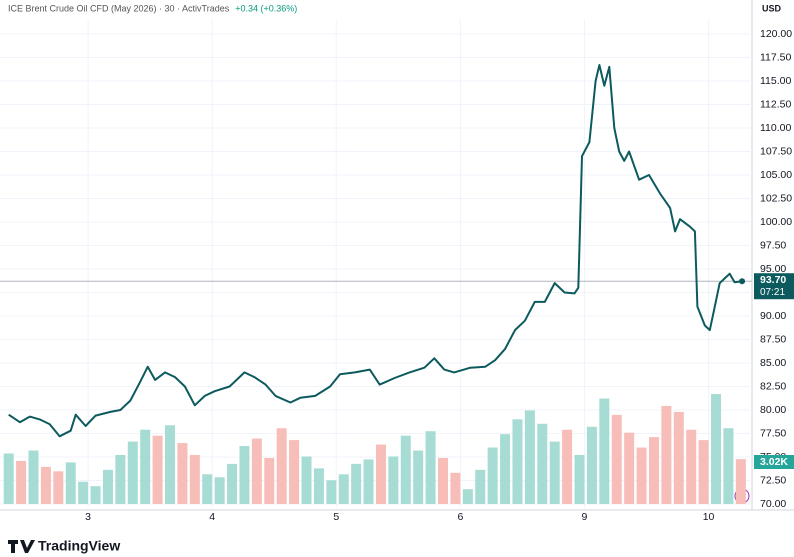 This screenshot has height=557, width=794. I want to click on y-tick-label: 115.00, so click(775, 81).